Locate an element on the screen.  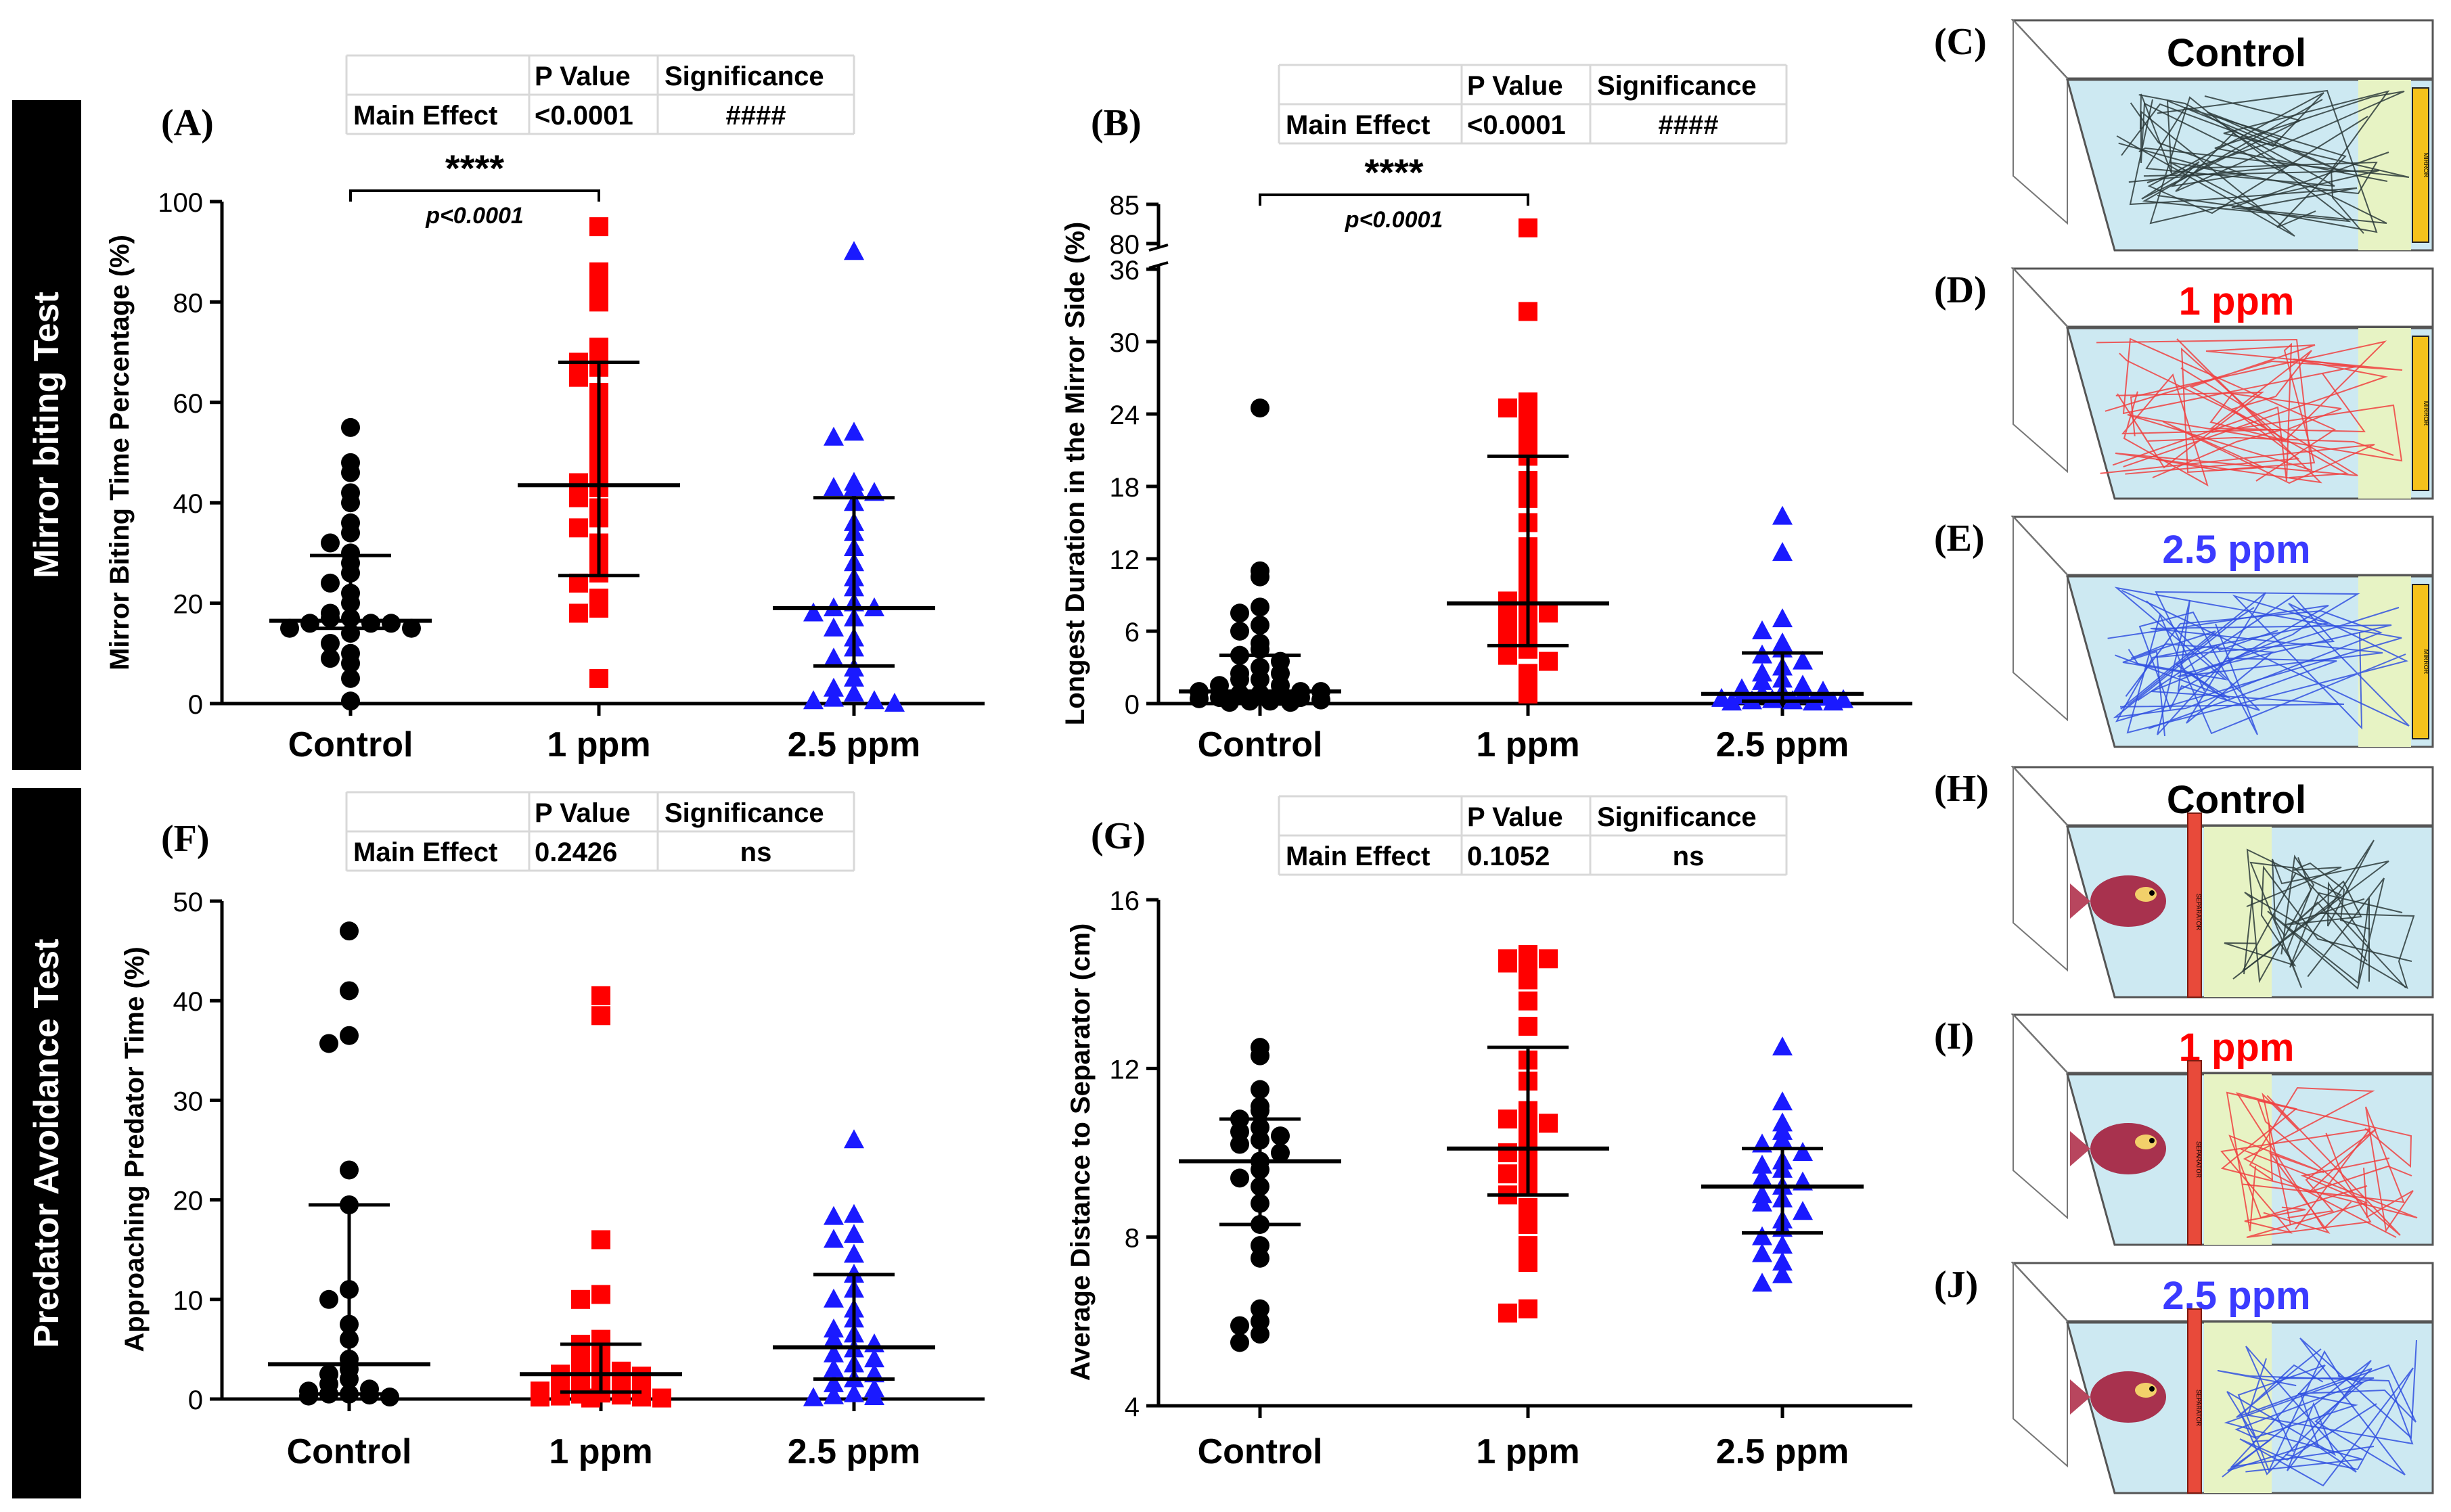
predator-fish-tail-I is located at coordinates (2080, 1149).